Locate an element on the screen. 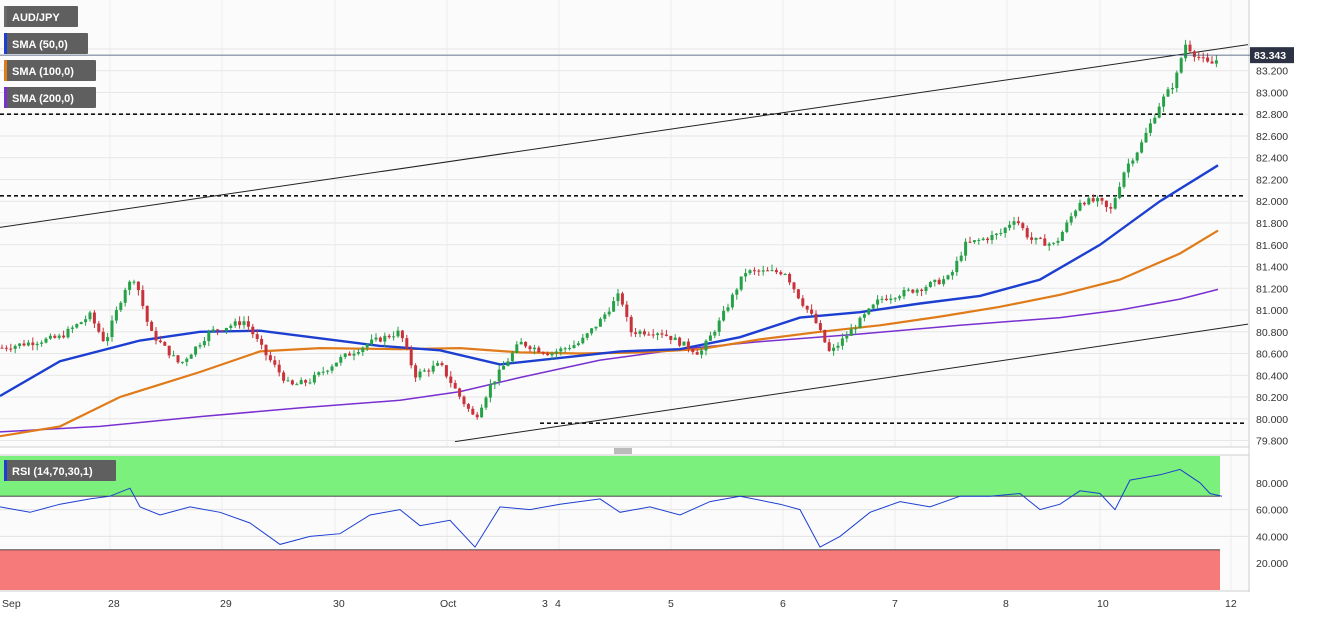 The image size is (1331, 620). price-tick-label: 80.000 is located at coordinates (1272, 420).